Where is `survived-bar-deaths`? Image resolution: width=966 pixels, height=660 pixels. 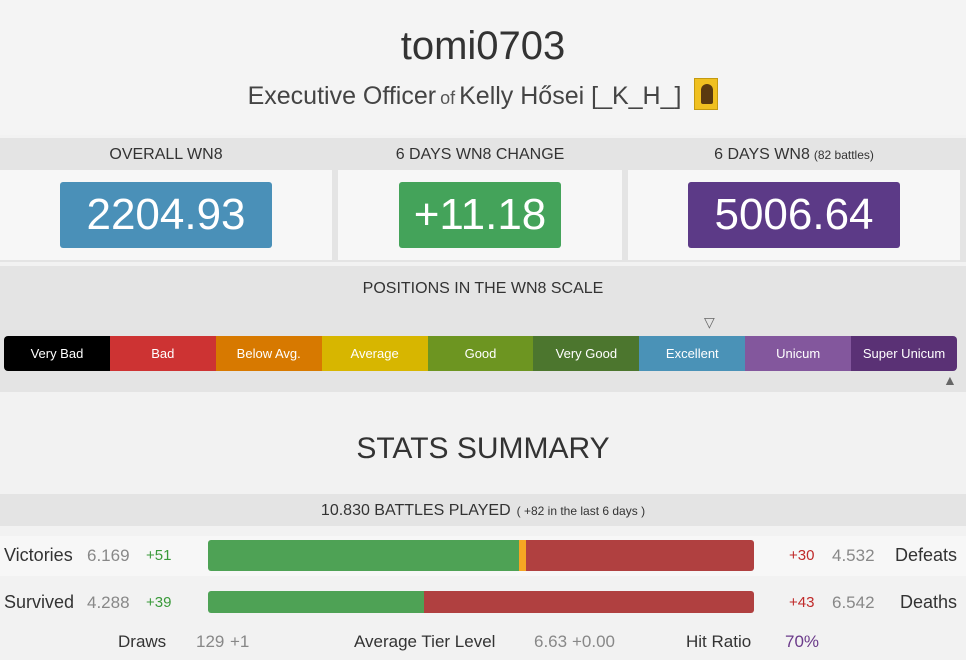 survived-bar-deaths is located at coordinates (589, 602).